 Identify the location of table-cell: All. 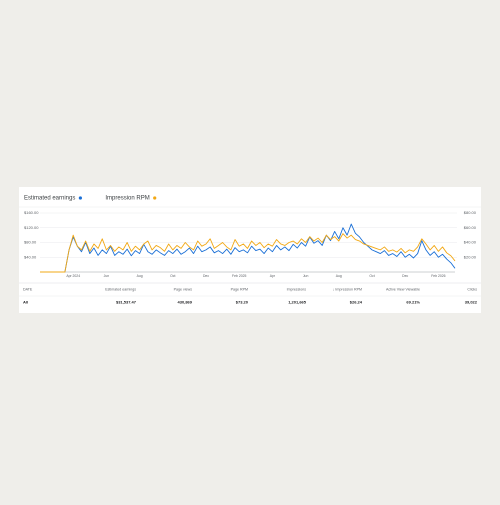
(25, 302).